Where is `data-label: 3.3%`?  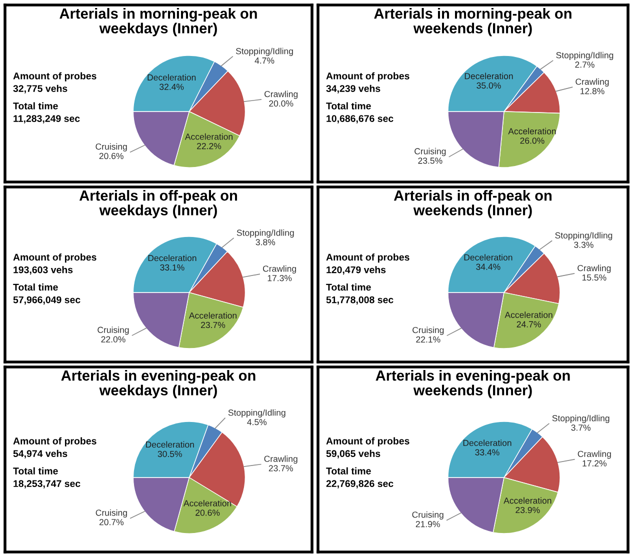 data-label: 3.3% is located at coordinates (584, 245).